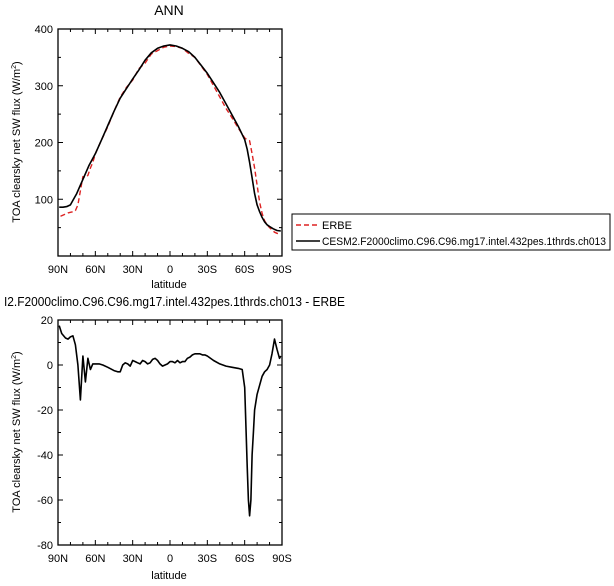 This screenshot has height=586, width=614. I want to click on bottom-xtick-label: 90S, so click(282, 559).